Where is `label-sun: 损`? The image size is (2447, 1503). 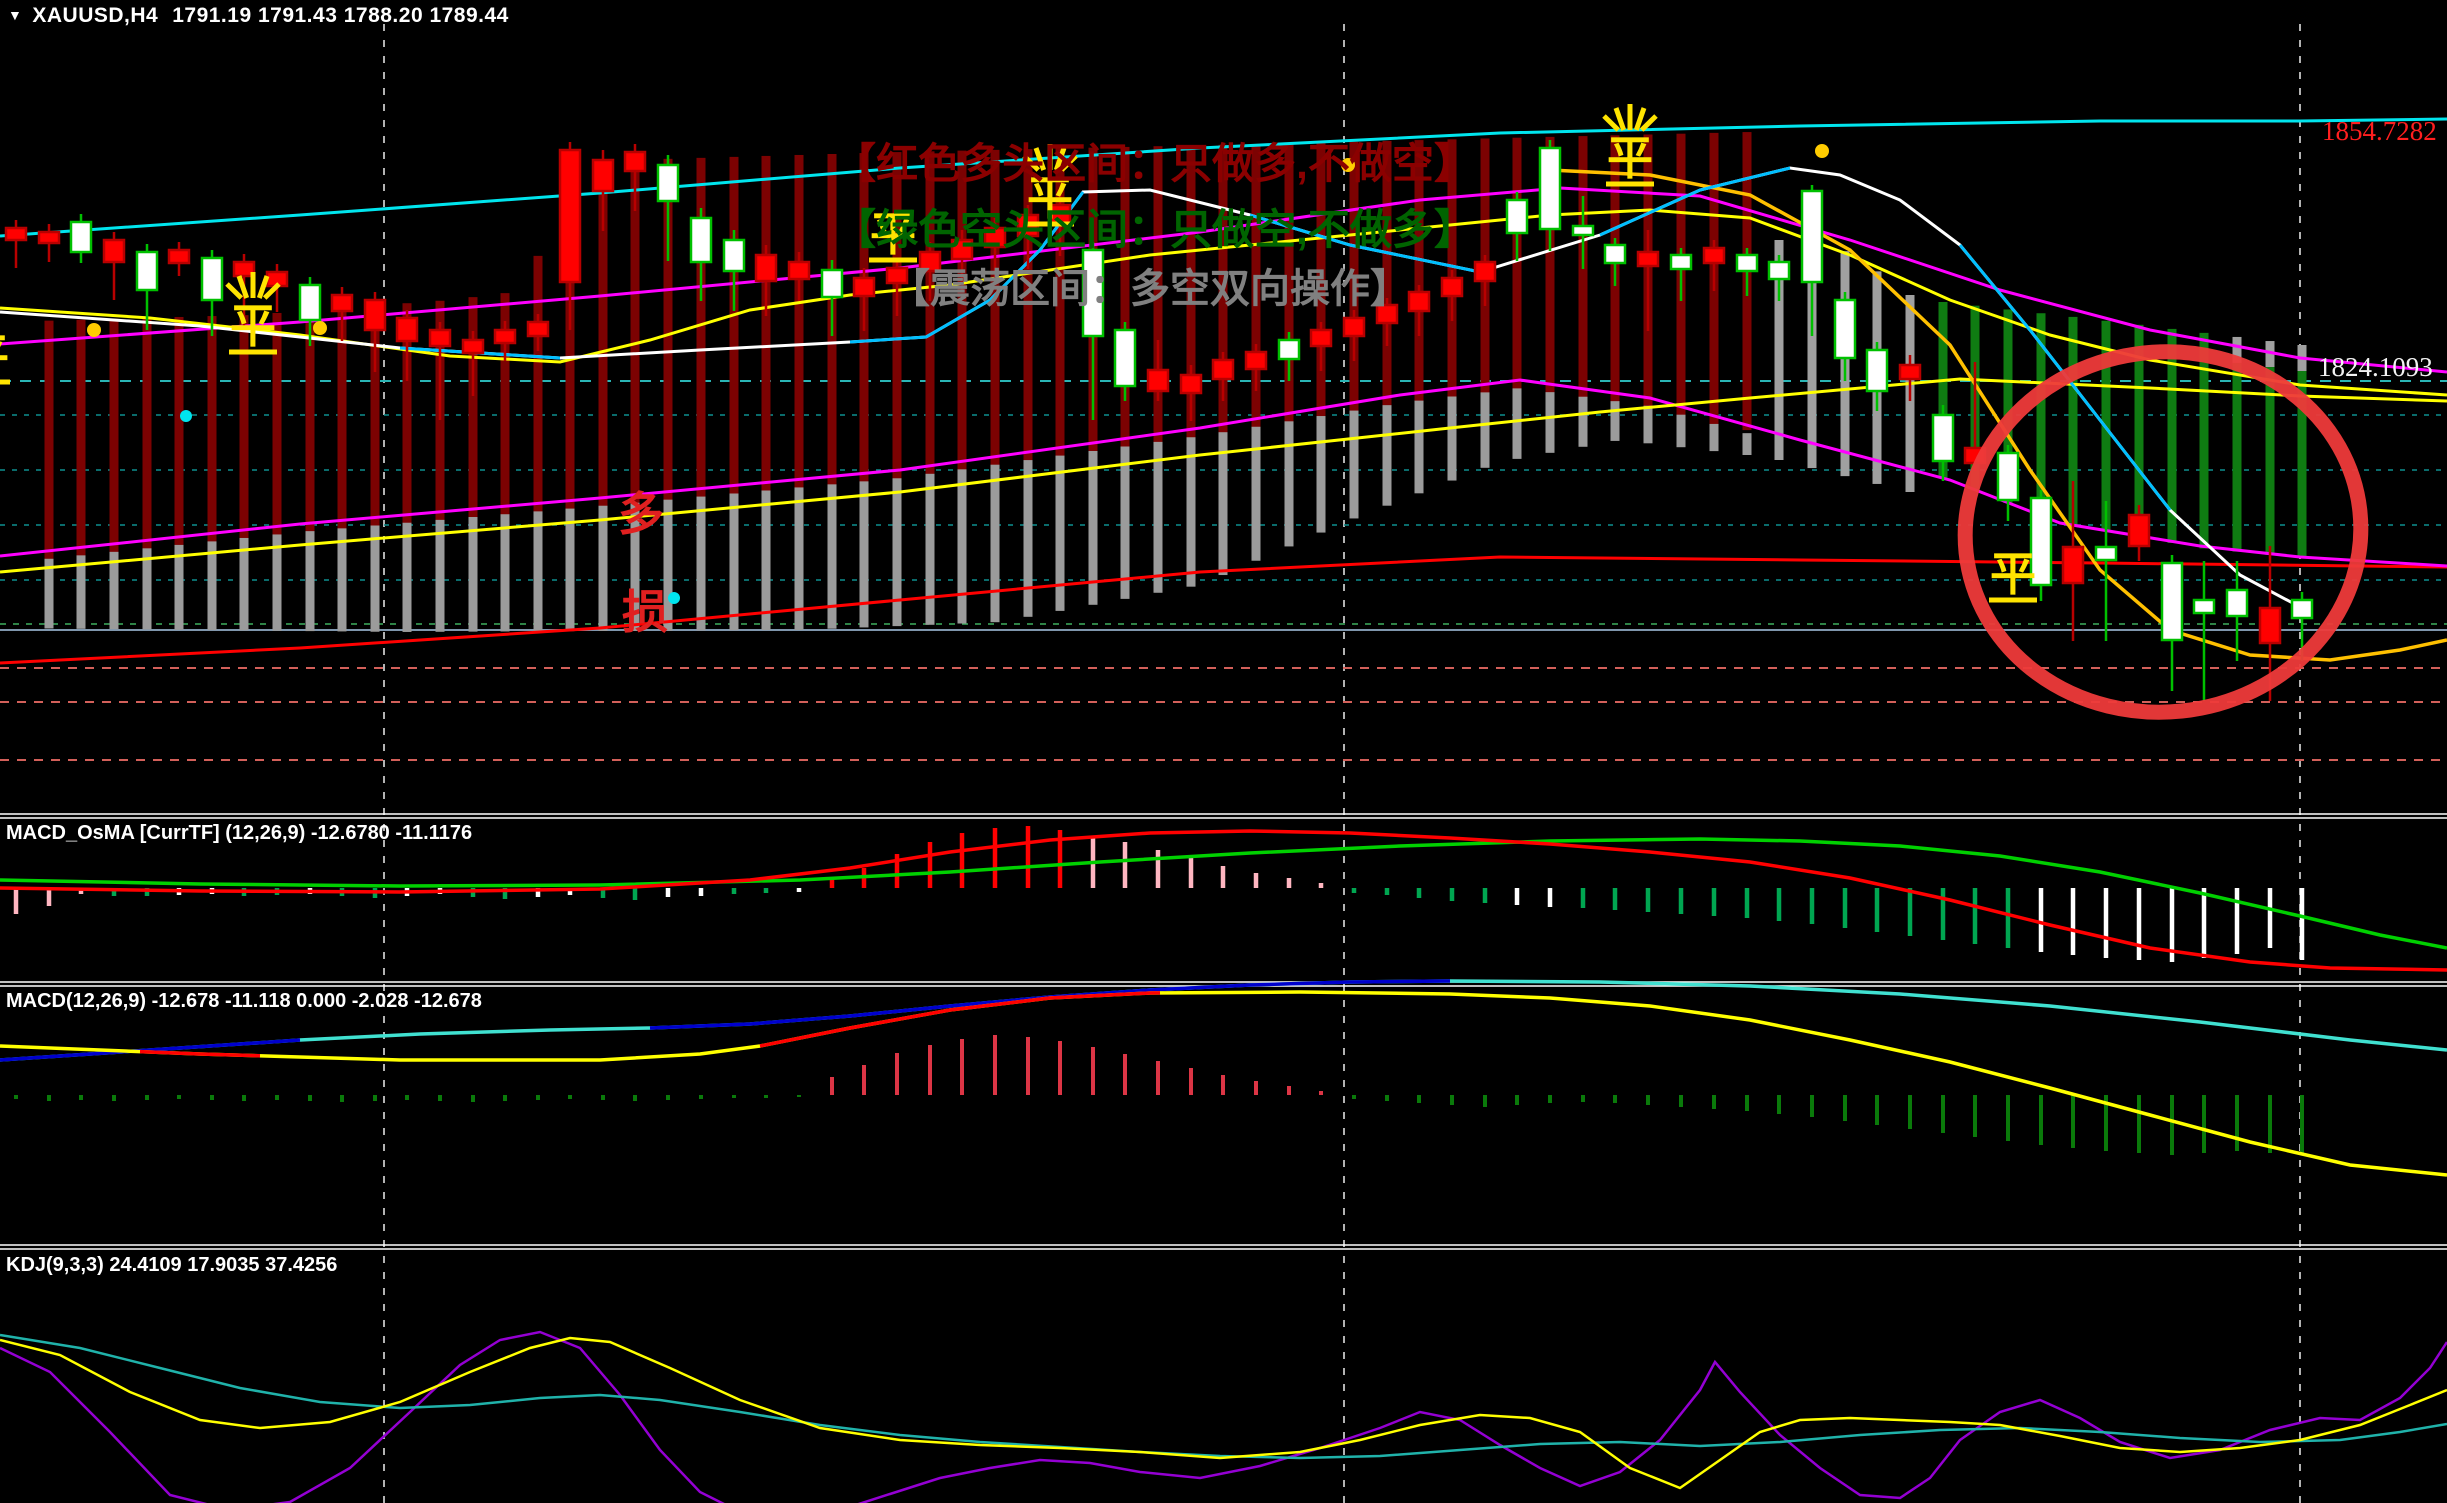 label-sun: 损 is located at coordinates (645, 612).